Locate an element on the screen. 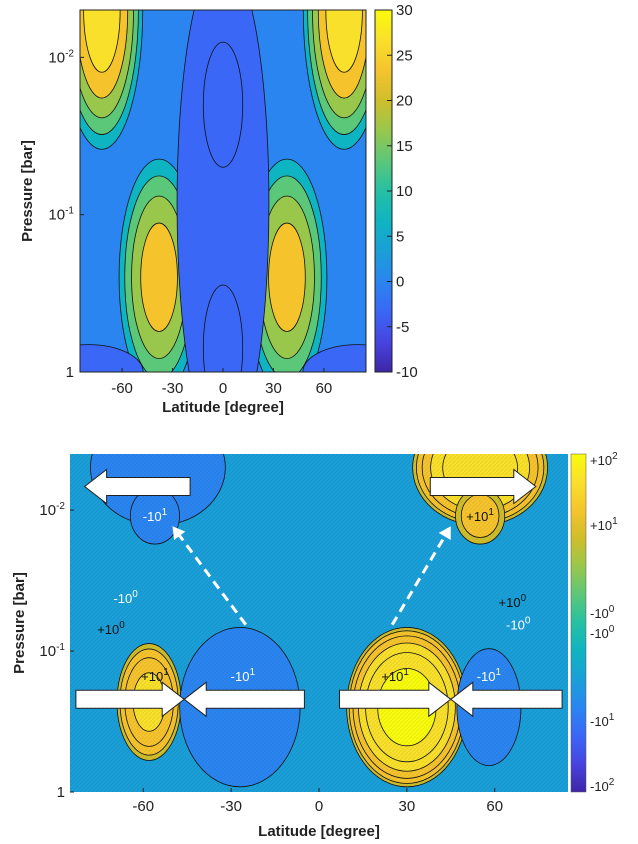  colorbar-tick-label: 0 is located at coordinates (400, 282).